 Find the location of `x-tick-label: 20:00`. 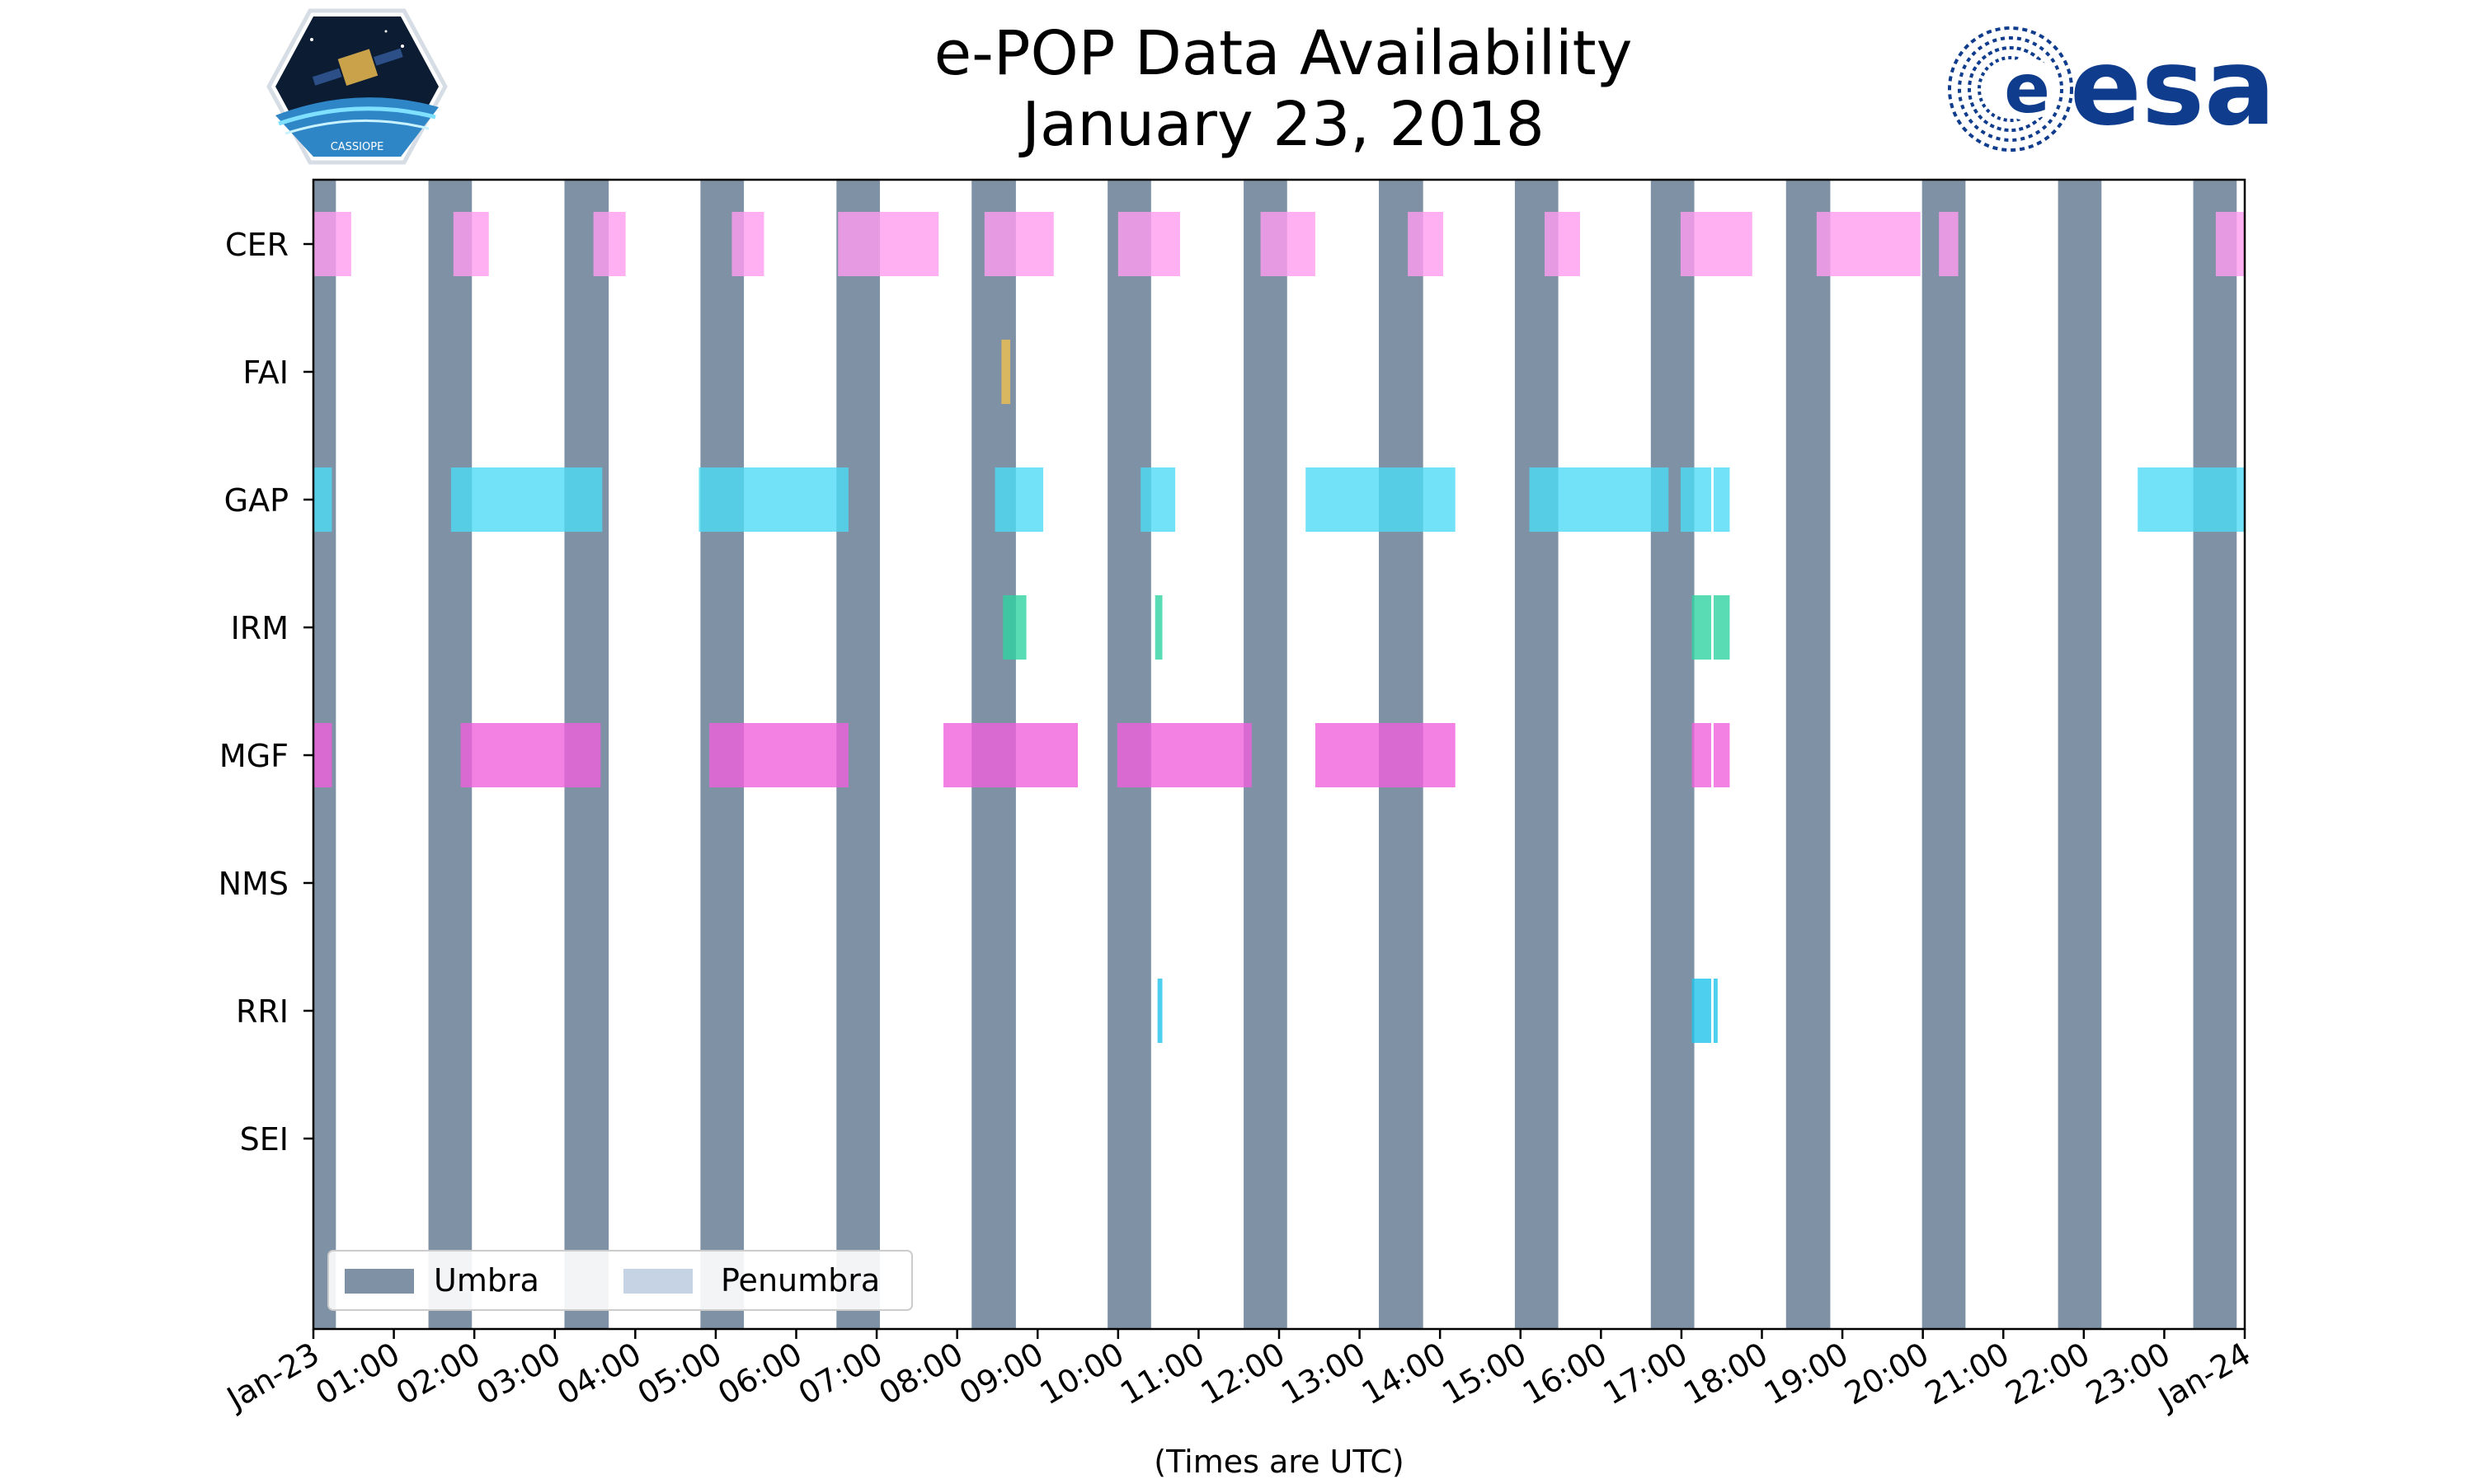

x-tick-label: 20:00 is located at coordinates (1886, 1374).